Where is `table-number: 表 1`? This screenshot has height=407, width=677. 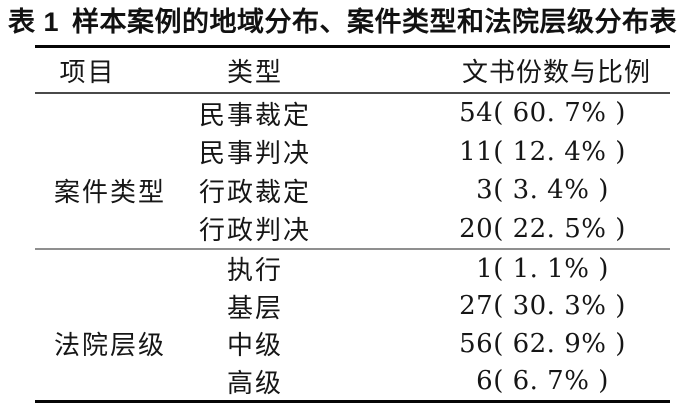
table-number: 表 1 is located at coordinates (34, 22).